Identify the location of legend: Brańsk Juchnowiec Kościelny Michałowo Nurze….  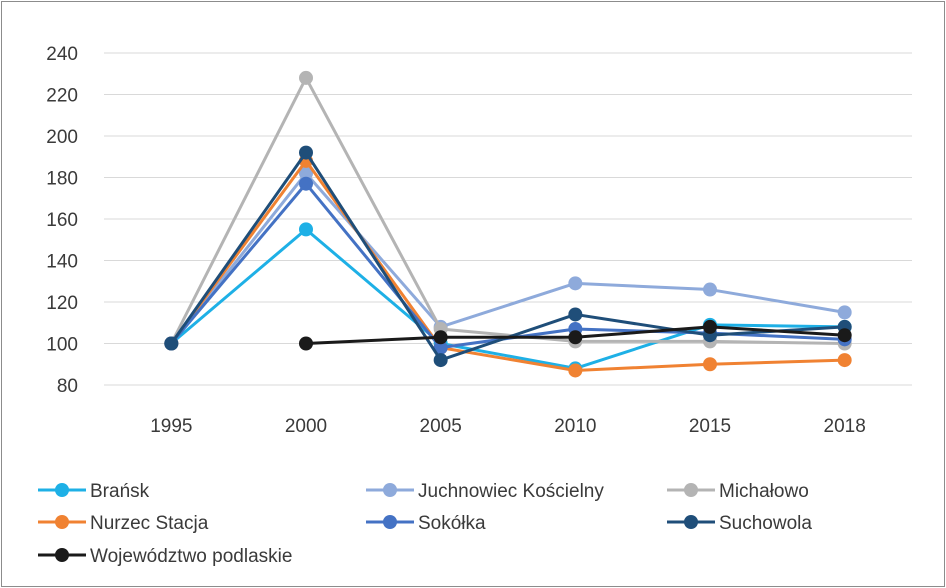
(425, 524).